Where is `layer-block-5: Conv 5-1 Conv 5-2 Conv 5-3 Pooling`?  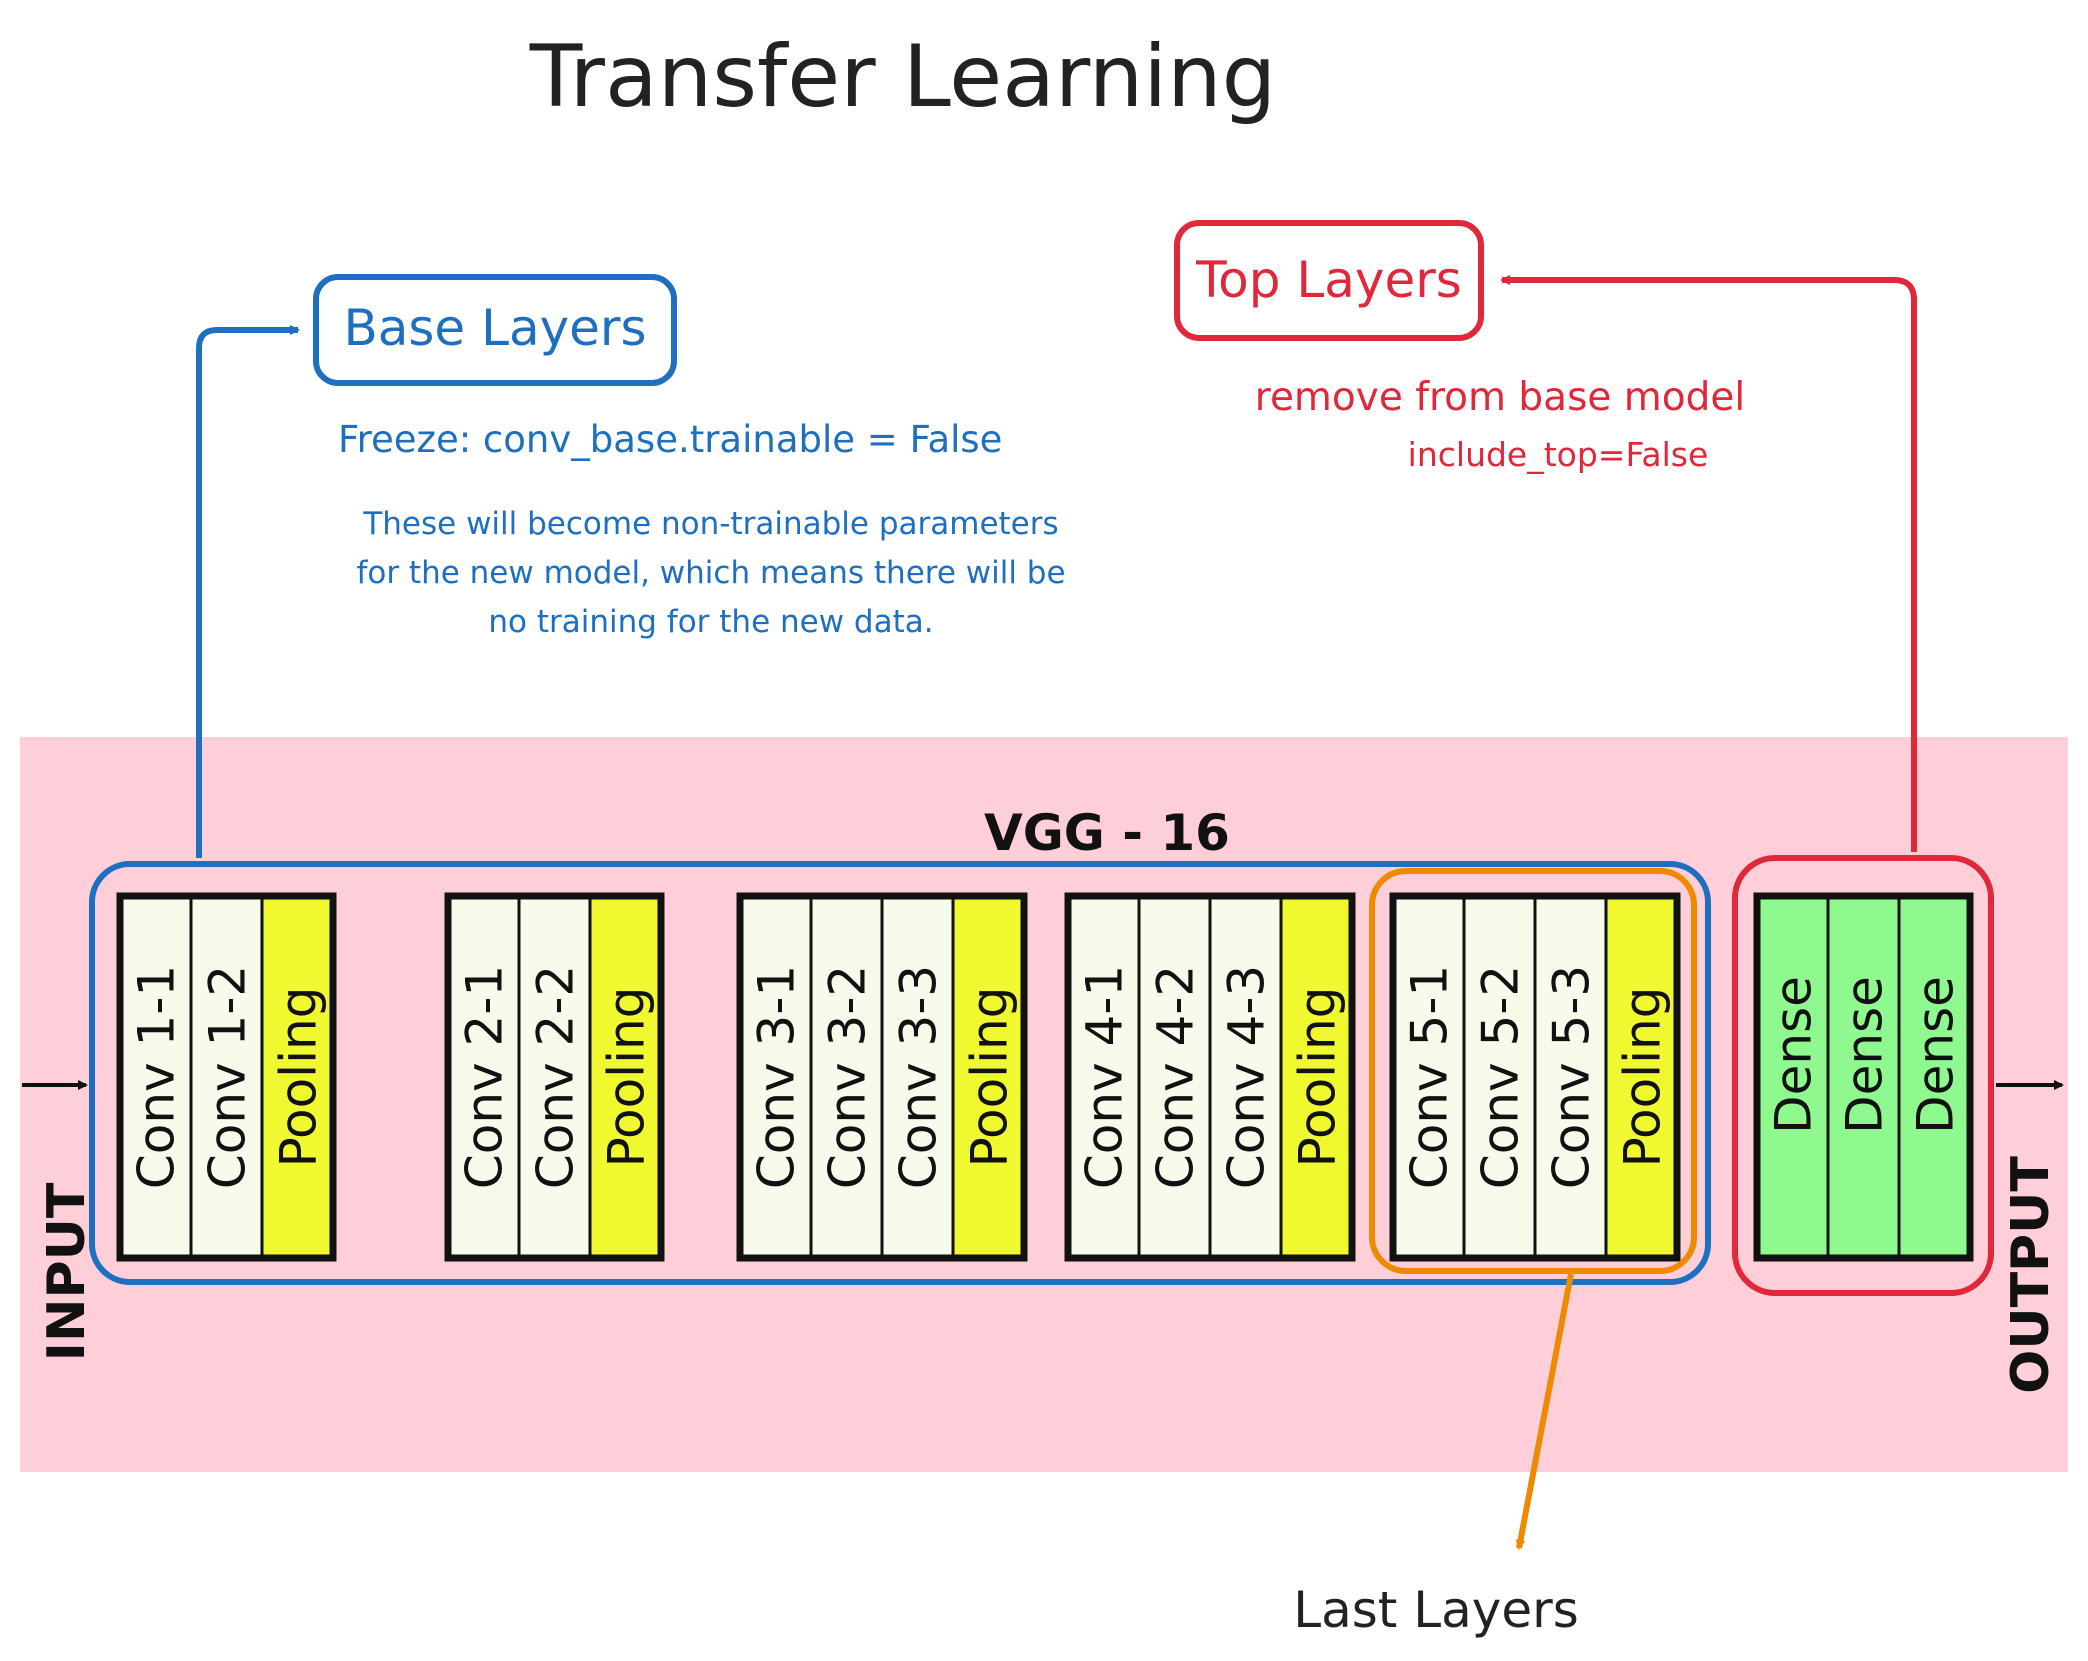
layer-block-5: Conv 5-1 Conv 5-2 Conv 5-3 Pooling is located at coordinates (1535, 1077).